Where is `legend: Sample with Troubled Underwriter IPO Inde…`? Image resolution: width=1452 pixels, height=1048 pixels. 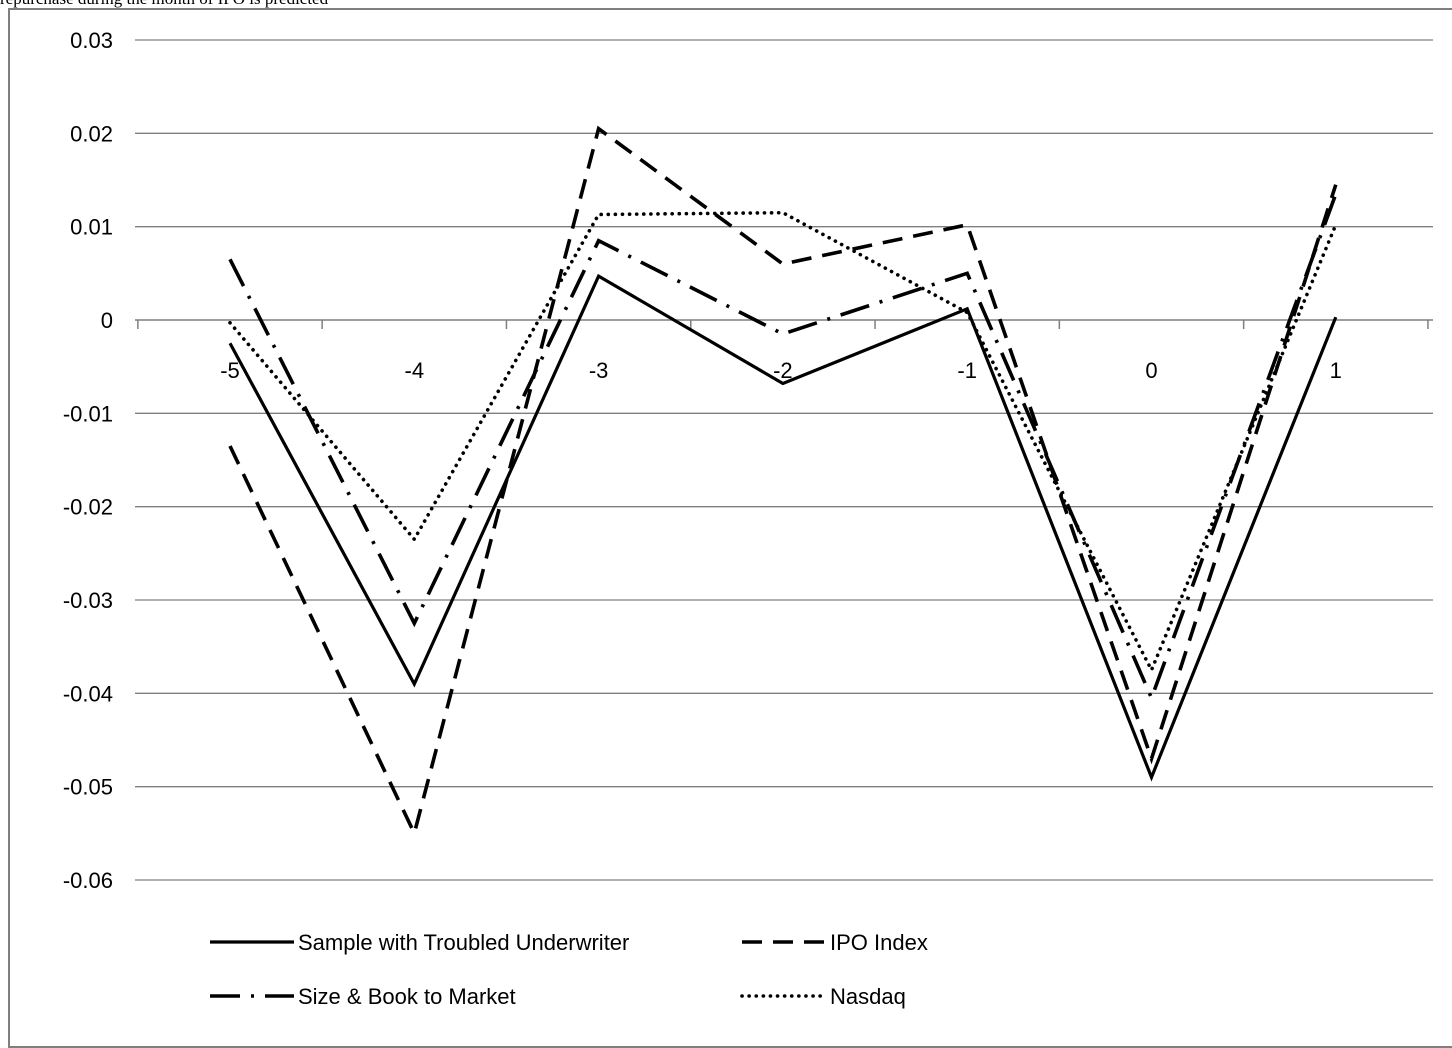 legend: Sample with Troubled Underwriter IPO Inde… is located at coordinates (569, 969).